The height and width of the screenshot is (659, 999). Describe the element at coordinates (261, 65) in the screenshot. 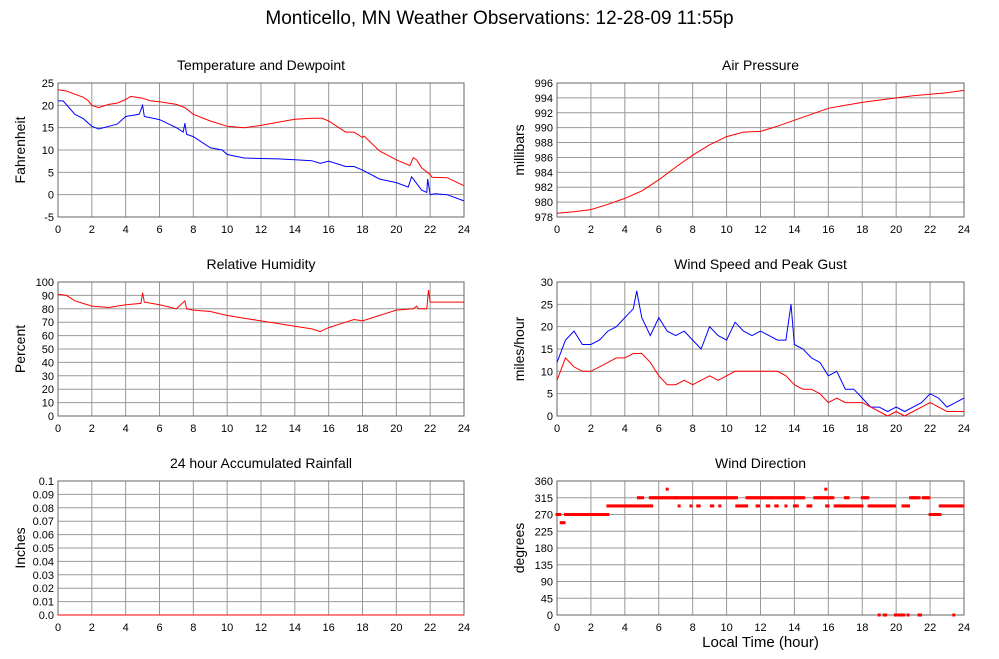

I see `chart-title: Temperature and Dewpoint` at that location.